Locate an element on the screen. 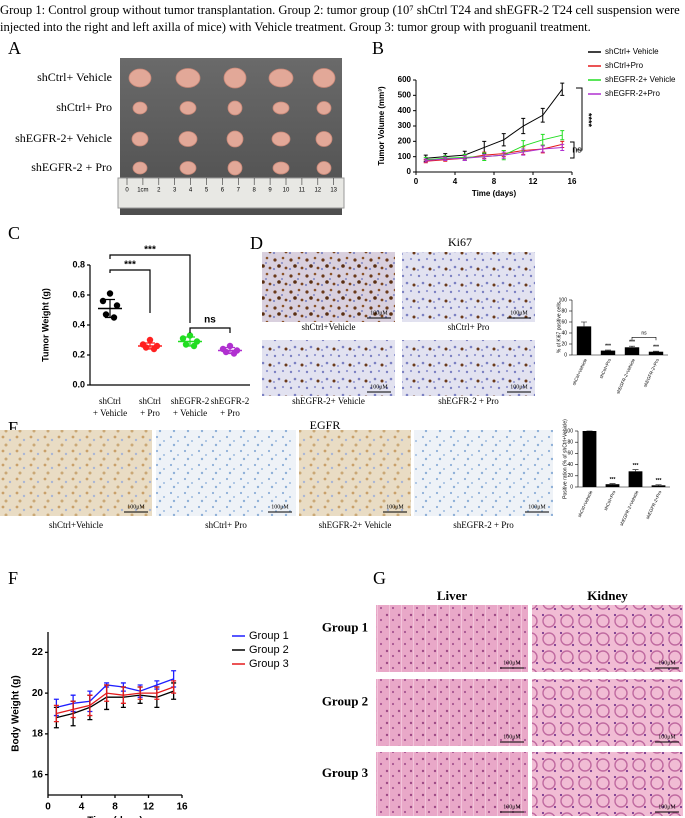 This screenshot has height=818, width=685. x-tick-label: 0 is located at coordinates (48, 807).